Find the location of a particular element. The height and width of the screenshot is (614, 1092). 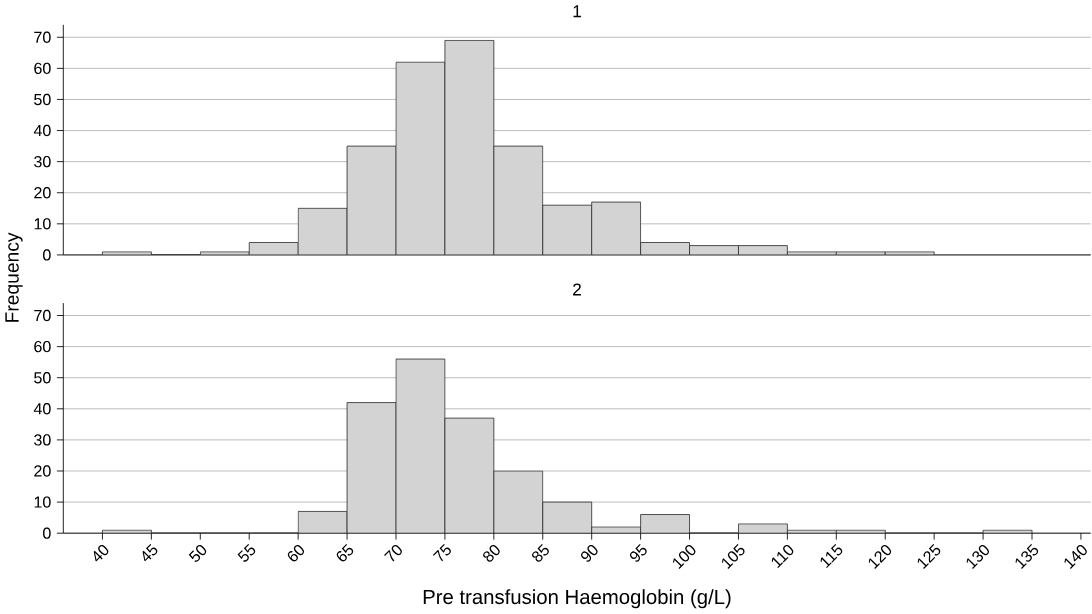

x-tick-label: 85 is located at coordinates (540, 553).